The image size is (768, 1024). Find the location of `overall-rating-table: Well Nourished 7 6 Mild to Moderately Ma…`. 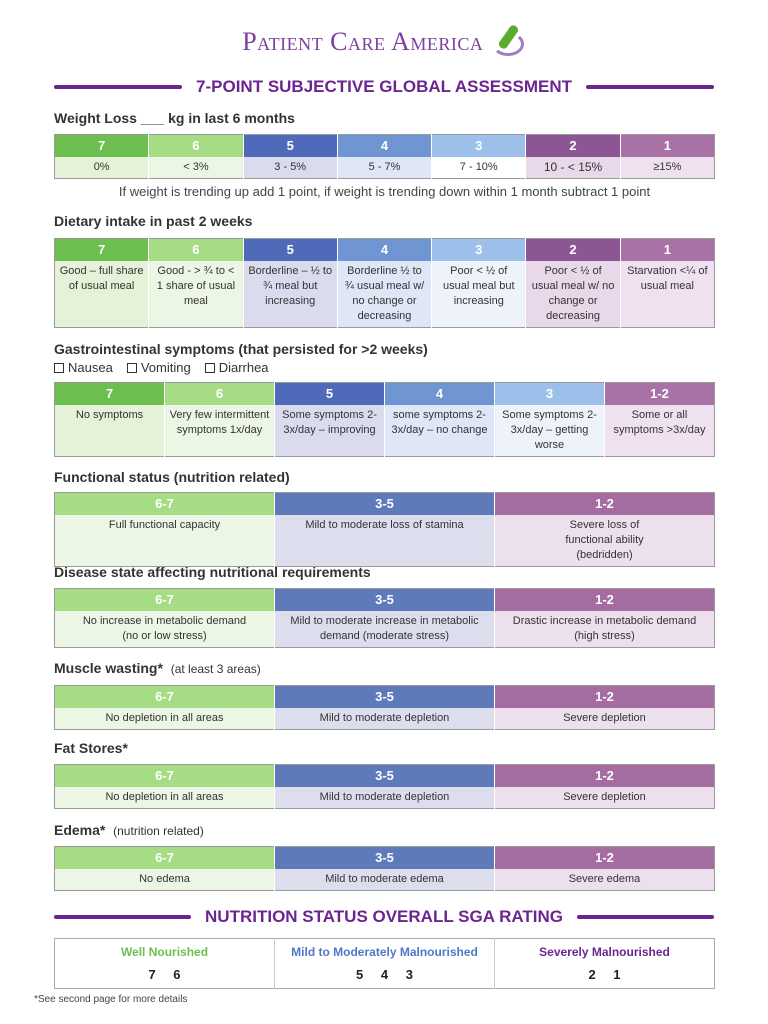

overall-rating-table: Well Nourished 7 6 Mild to Moderately Ma… is located at coordinates (384, 963).